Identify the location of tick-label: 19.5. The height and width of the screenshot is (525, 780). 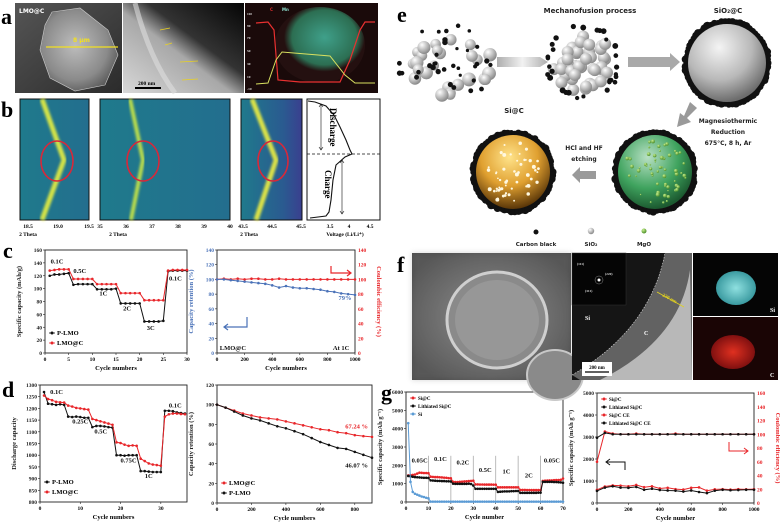
(89, 227).